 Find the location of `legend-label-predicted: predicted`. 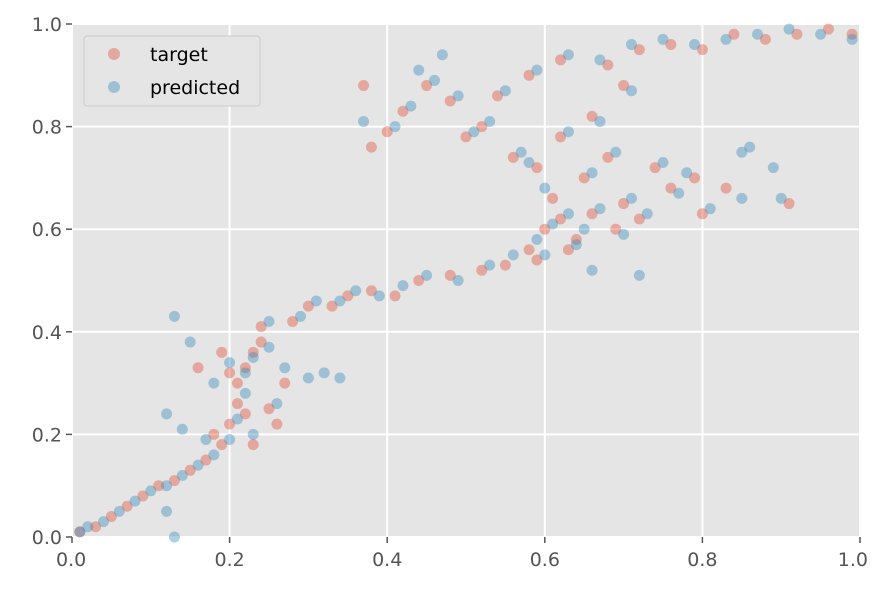

legend-label-predicted: predicted is located at coordinates (195, 88).